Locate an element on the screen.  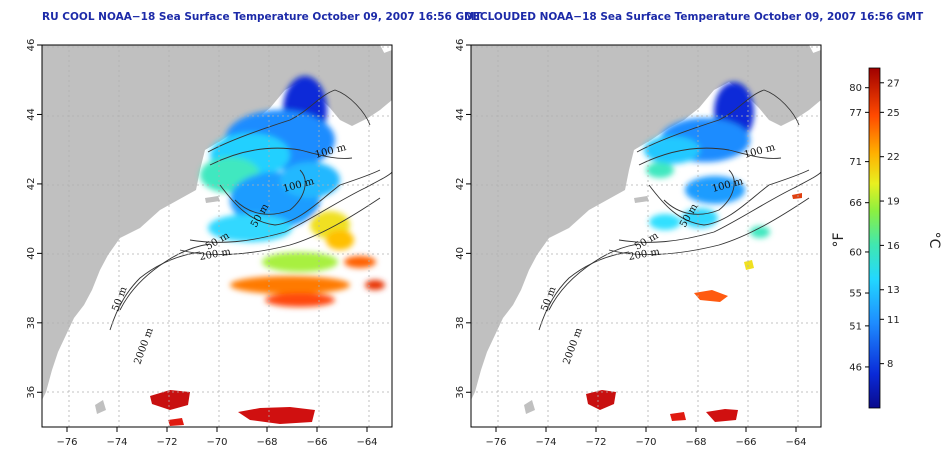
fahrenheit-unit-label: °F is located at coordinates (839, 239).